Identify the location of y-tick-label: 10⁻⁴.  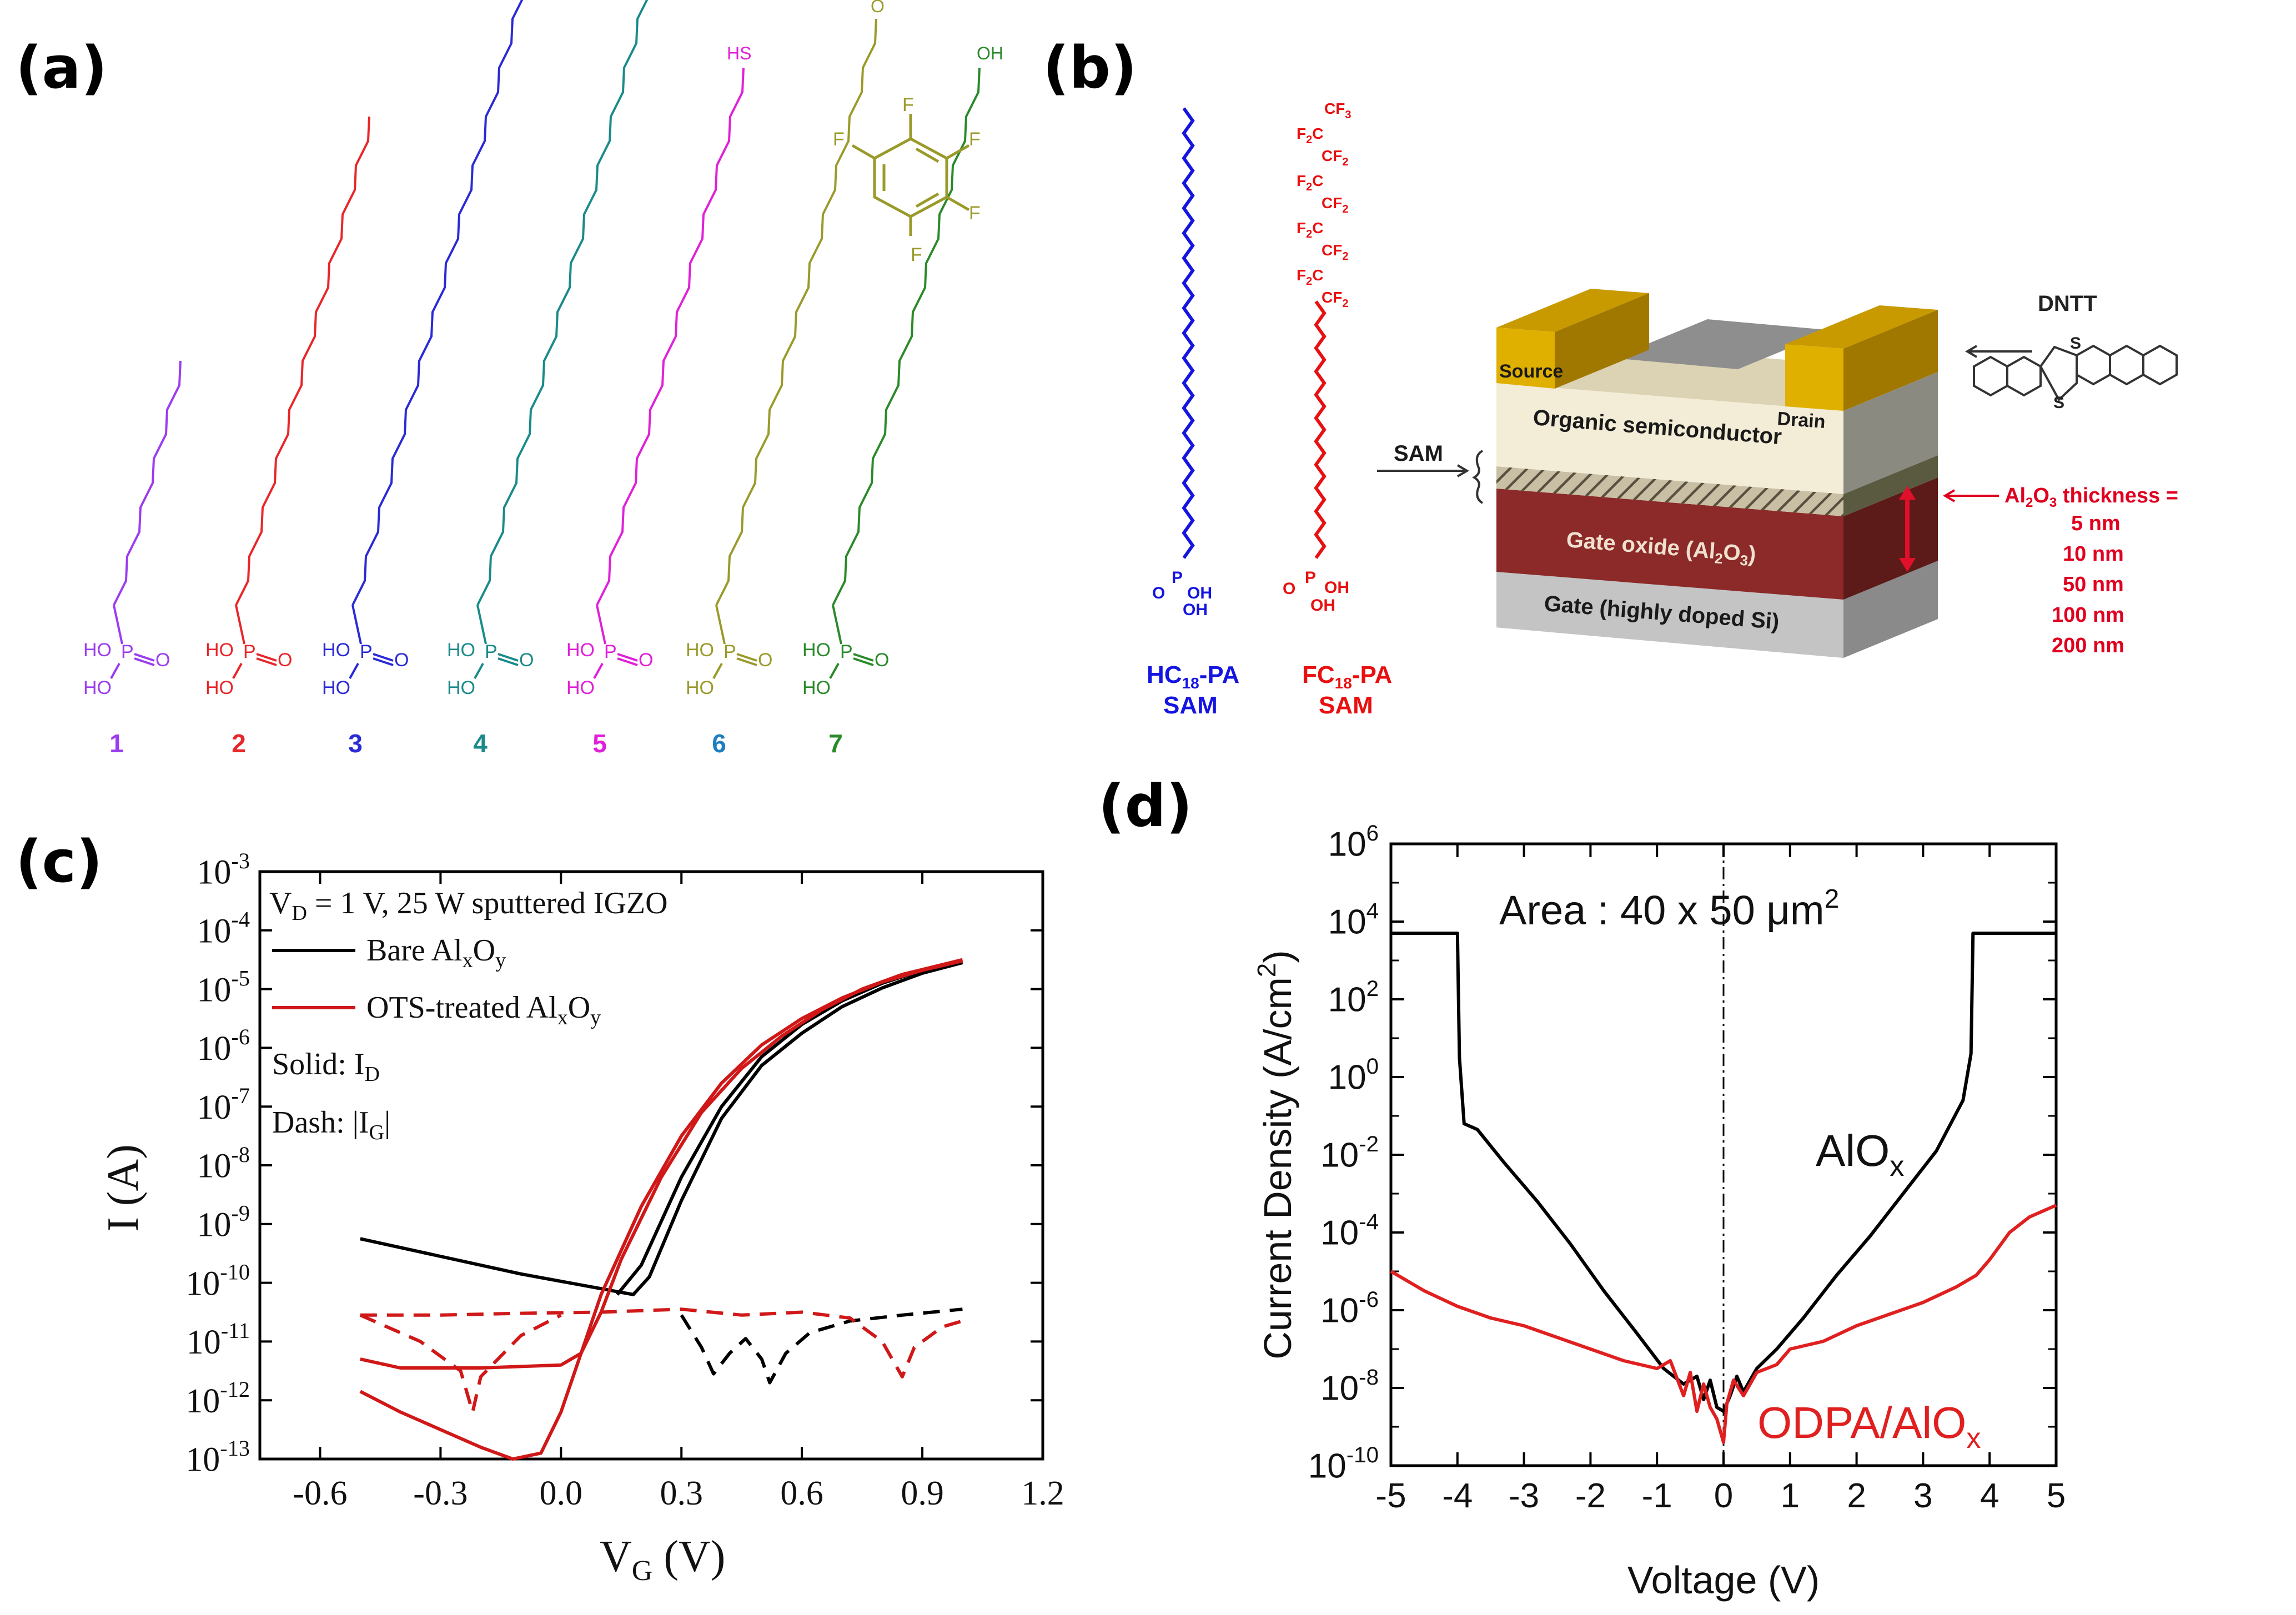
(1349, 1230).